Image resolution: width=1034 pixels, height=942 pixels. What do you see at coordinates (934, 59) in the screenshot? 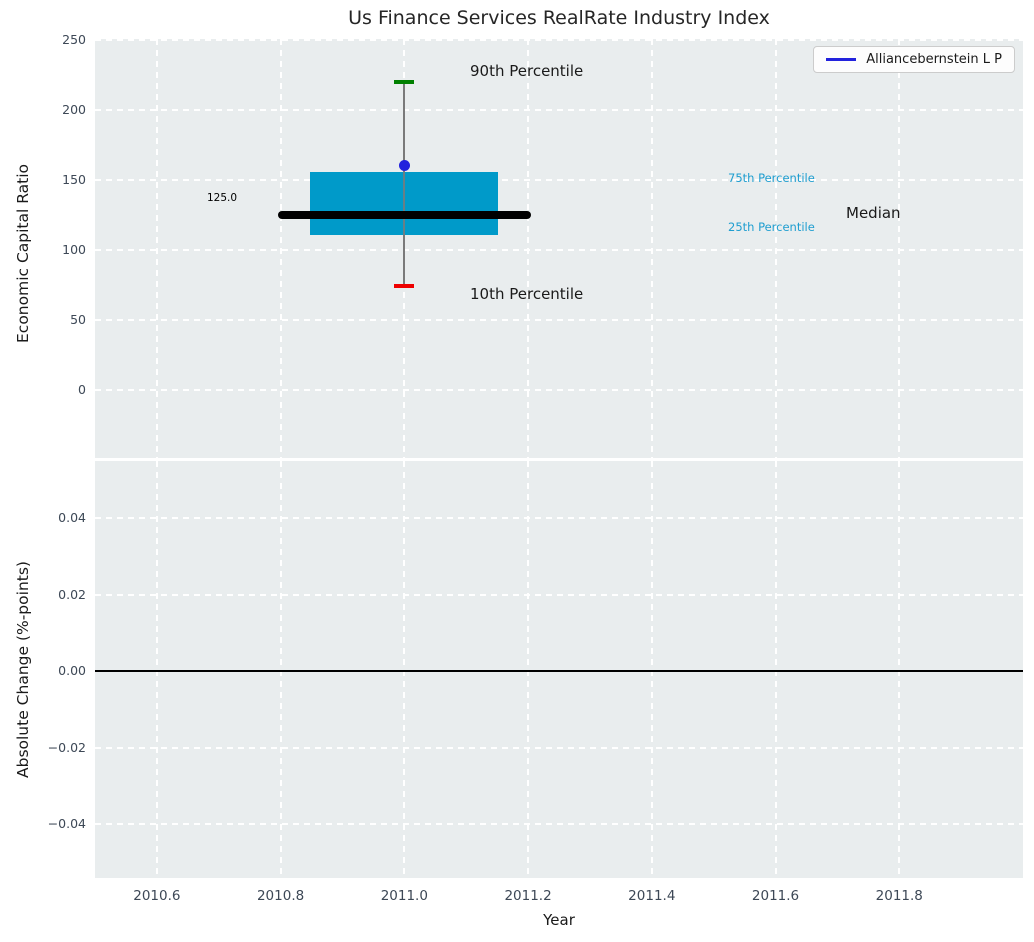
I see `legend-label: Alliancebernstein L P` at bounding box center [934, 59].